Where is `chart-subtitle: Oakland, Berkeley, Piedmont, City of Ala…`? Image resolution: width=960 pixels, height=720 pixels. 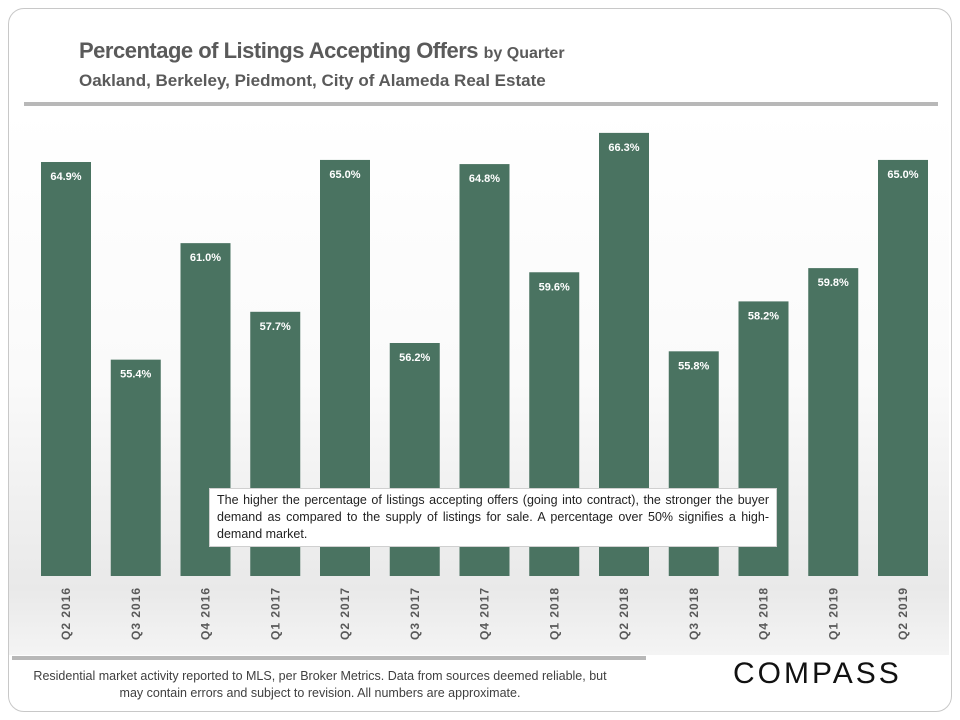 chart-subtitle: Oakland, Berkeley, Piedmont, City of Ala… is located at coordinates (312, 80).